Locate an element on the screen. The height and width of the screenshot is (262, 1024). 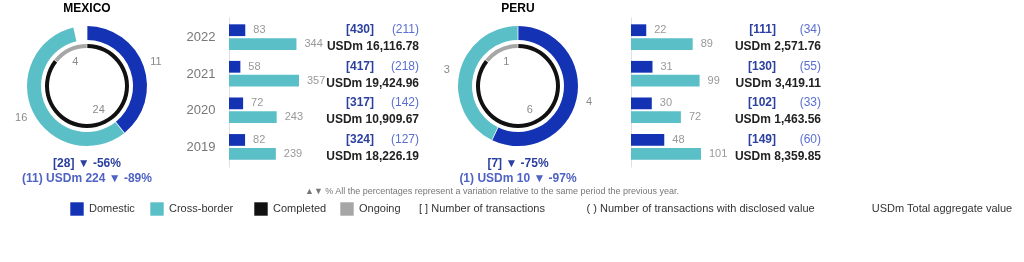
text: (218) is located at coordinates (404, 65).